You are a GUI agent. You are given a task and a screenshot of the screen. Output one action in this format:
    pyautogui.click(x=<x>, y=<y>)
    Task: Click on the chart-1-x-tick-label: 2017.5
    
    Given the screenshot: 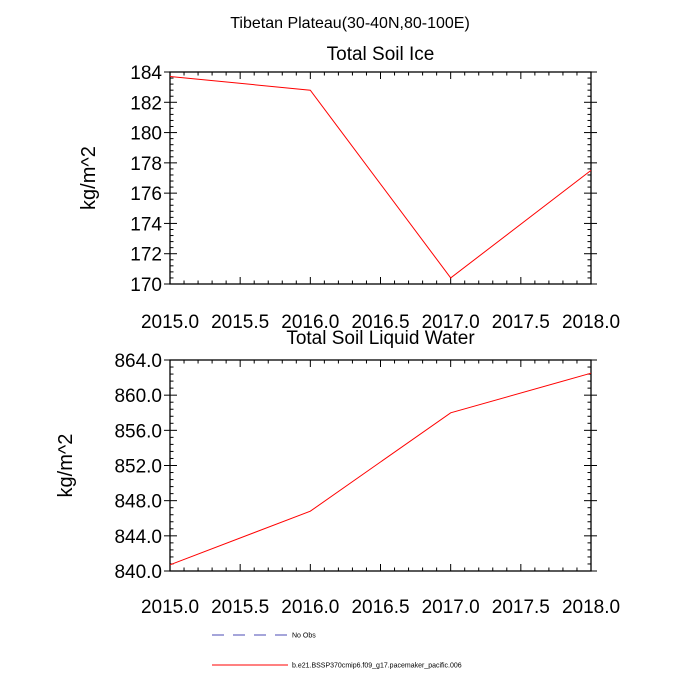 What is the action you would take?
    pyautogui.click(x=521, y=322)
    